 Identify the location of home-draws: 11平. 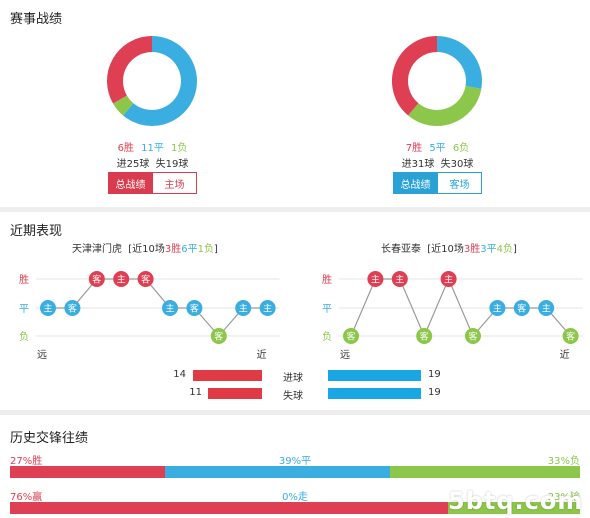
(152, 148).